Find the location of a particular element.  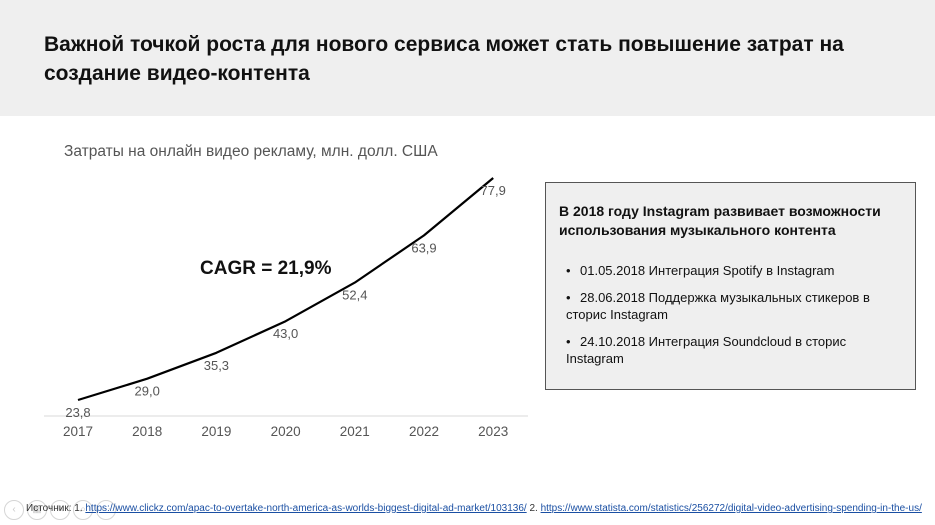

x-tick-label: 2019 is located at coordinates (216, 431).